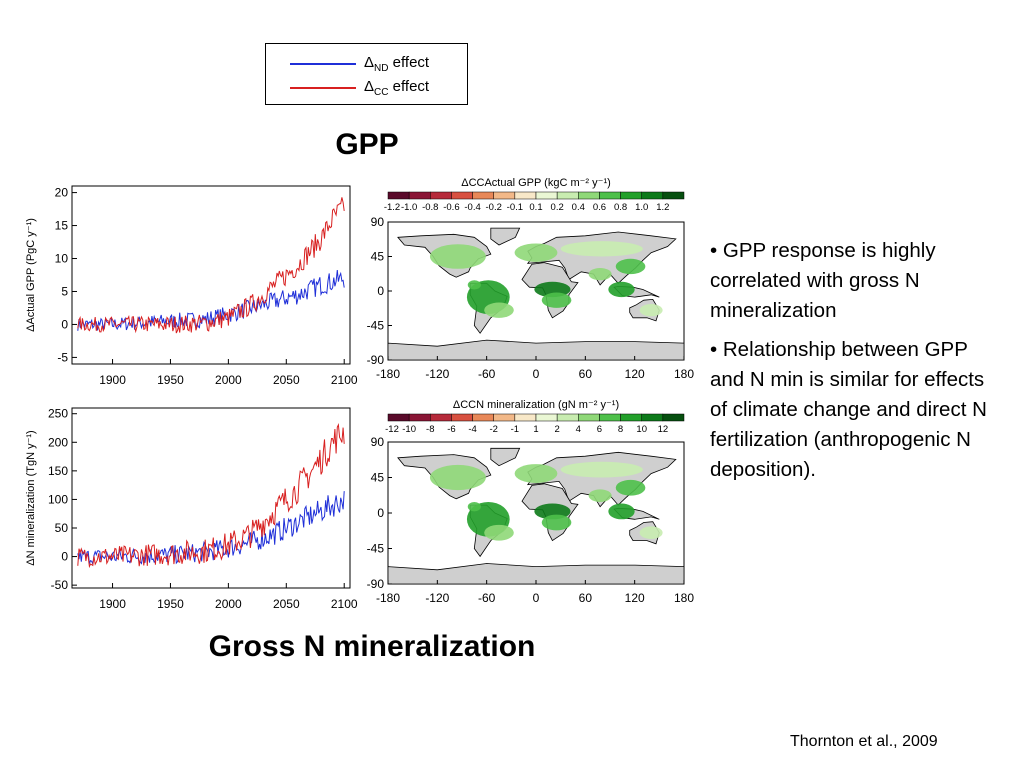 This screenshot has width=1024, height=768. What do you see at coordinates (60, 585) in the screenshot?
I see `y-tick-label: -50` at bounding box center [60, 585].